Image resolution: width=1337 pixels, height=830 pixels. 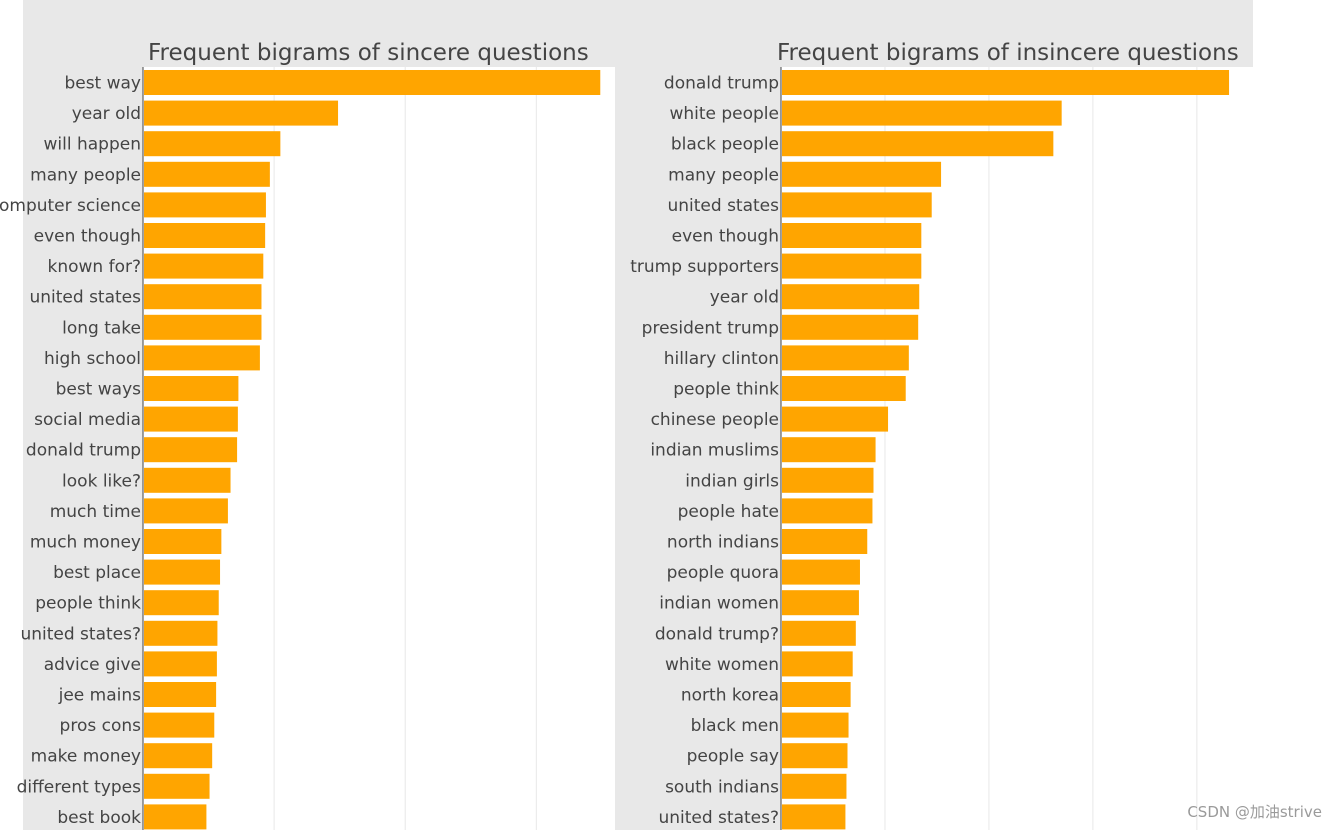 I want to click on insincere-category-label: donald trump?, so click(x=717, y=634).